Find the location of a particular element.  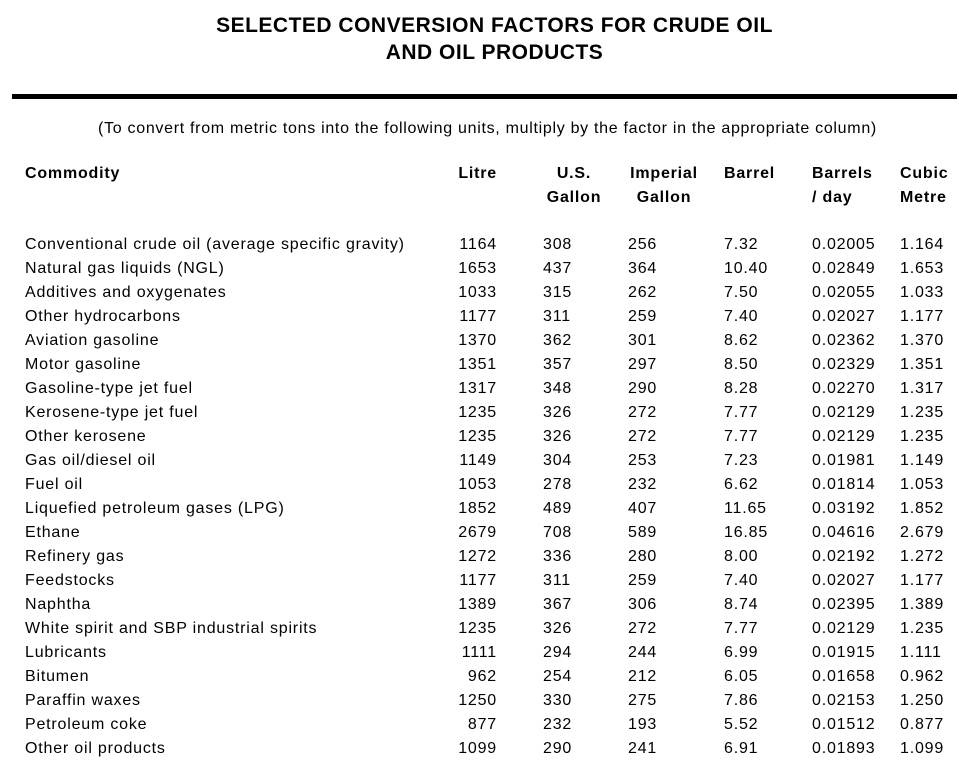

table-row: Motor gasoline 1351 357 297 8.50 0.02329 1.351 is located at coordinates (479, 365).